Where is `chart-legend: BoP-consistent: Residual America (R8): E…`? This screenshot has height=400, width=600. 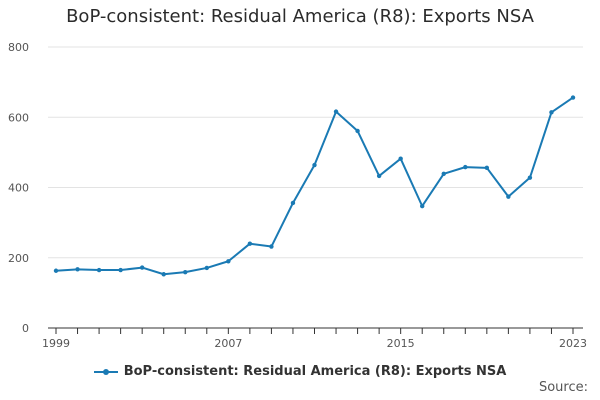
chart-legend: BoP-consistent: Residual America (R8): E… is located at coordinates (300, 371).